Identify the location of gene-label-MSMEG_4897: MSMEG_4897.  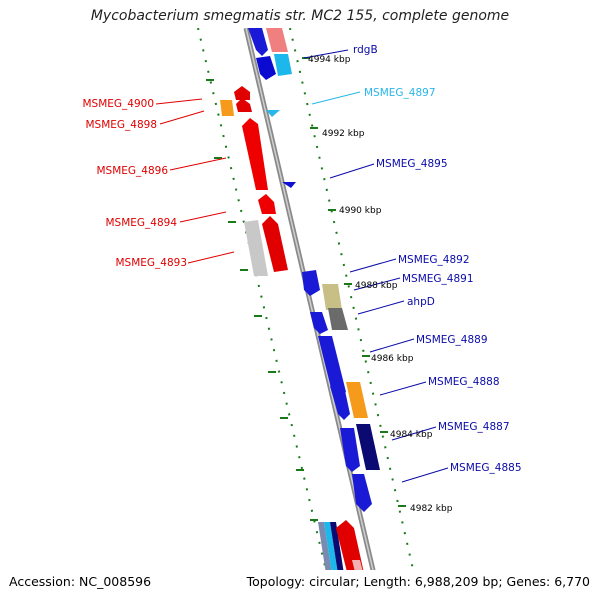
(400, 93).